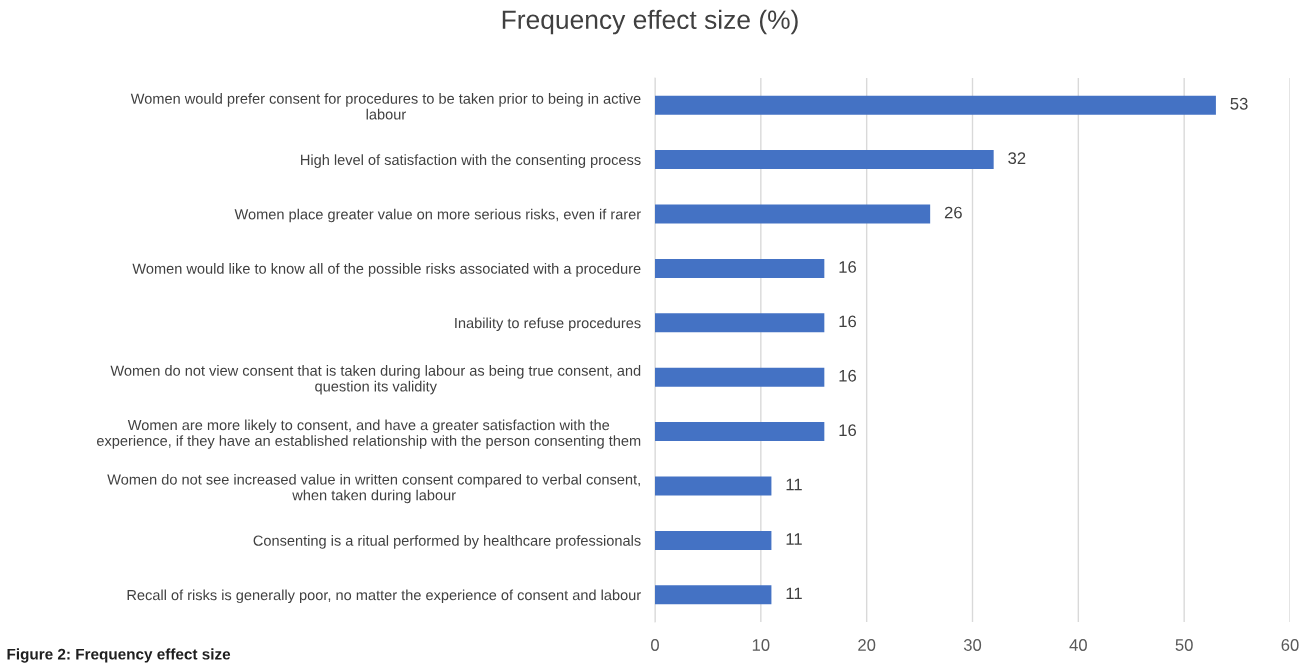  I want to click on data-label: 53, so click(1239, 103).